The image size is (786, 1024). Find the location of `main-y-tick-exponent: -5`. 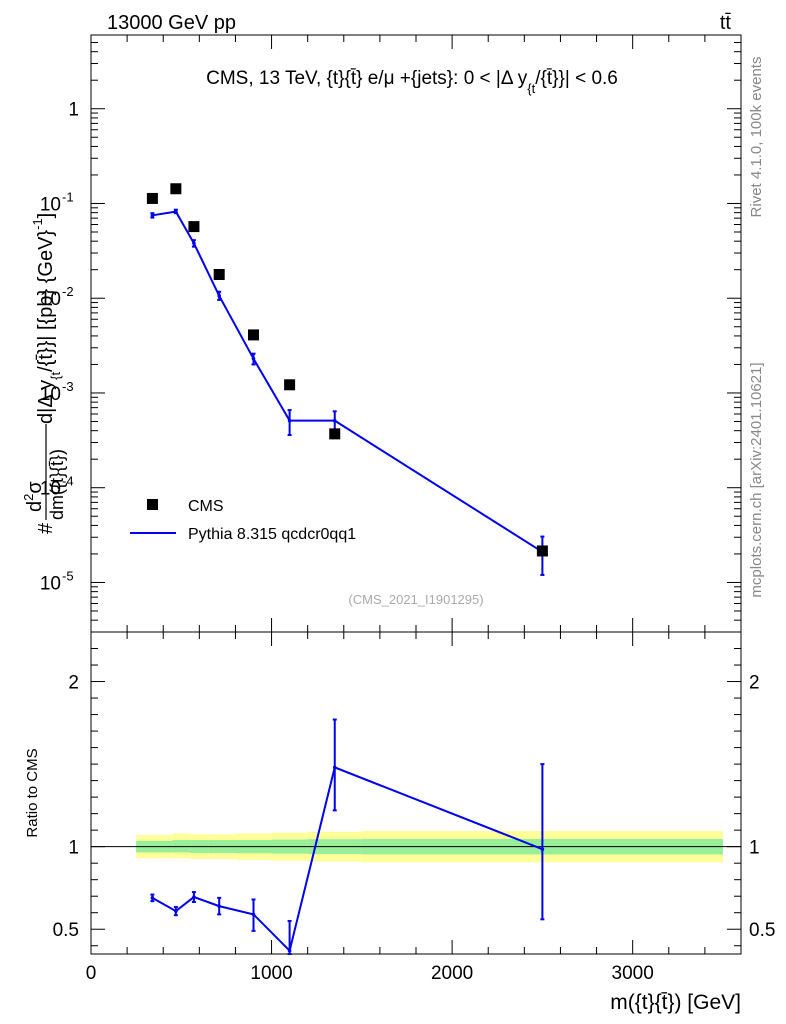

main-y-tick-exponent: -5 is located at coordinates (68, 575).